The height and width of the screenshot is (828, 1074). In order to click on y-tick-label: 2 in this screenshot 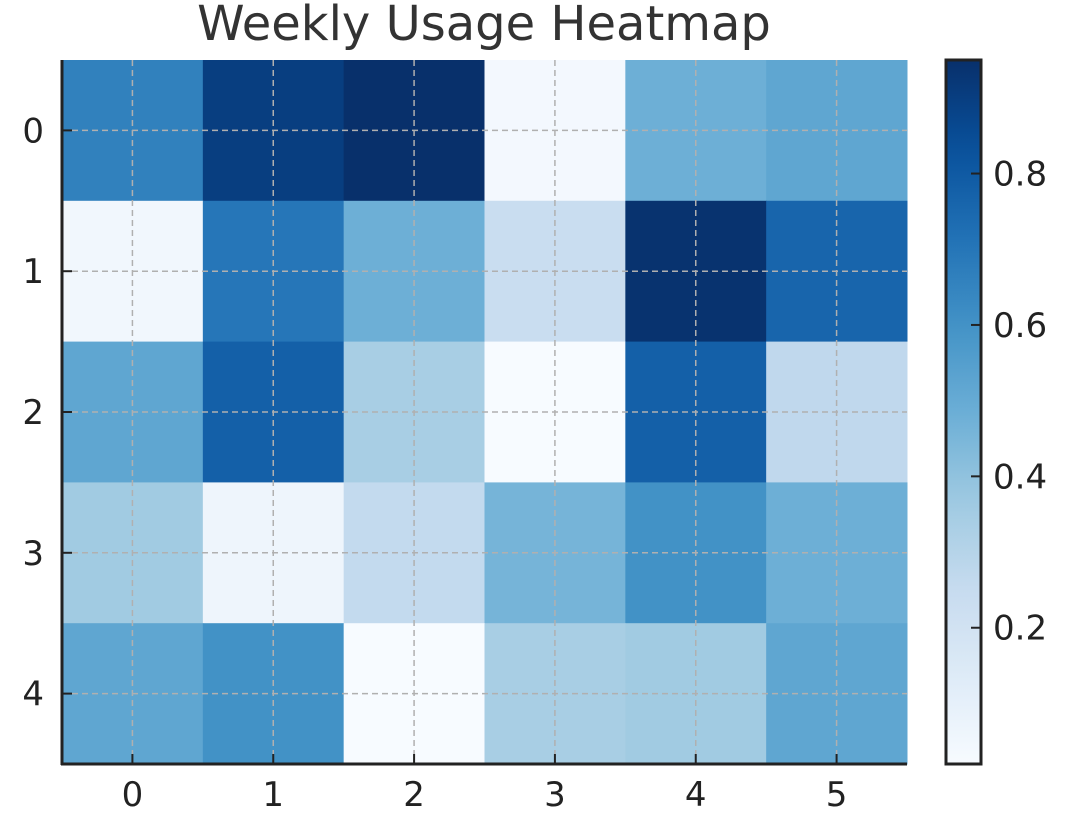, I will do `click(33, 413)`.